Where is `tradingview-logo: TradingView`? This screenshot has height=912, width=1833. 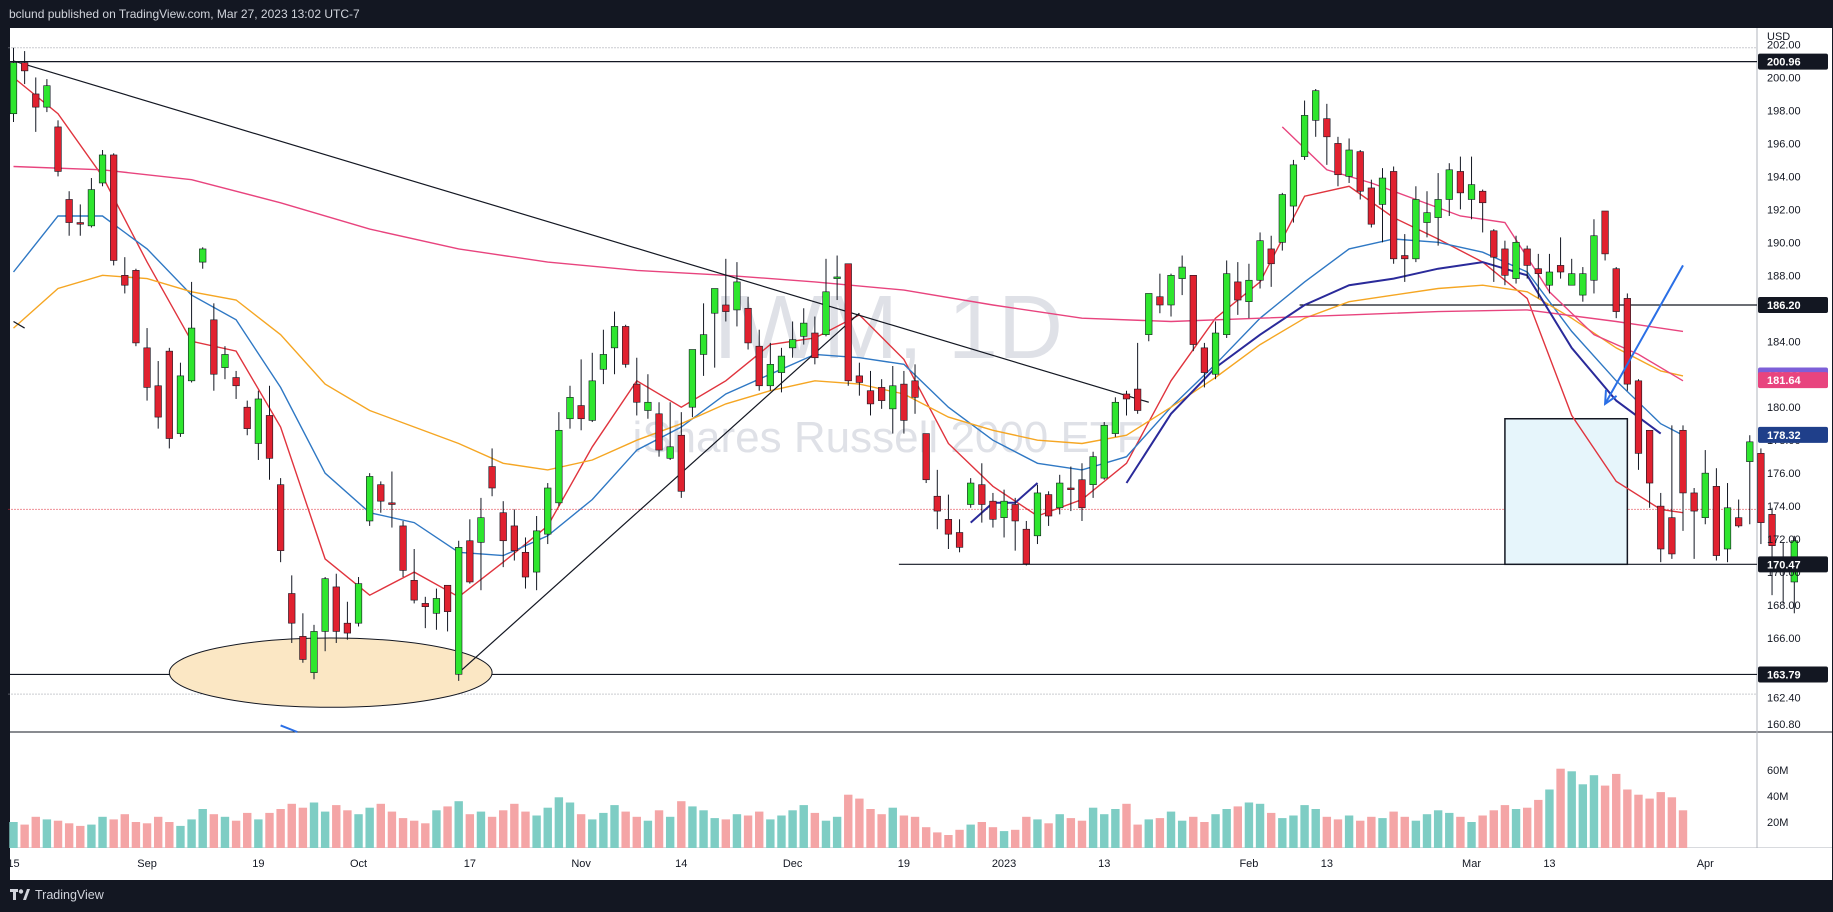
tradingview-logo: TradingView is located at coordinates (57, 895).